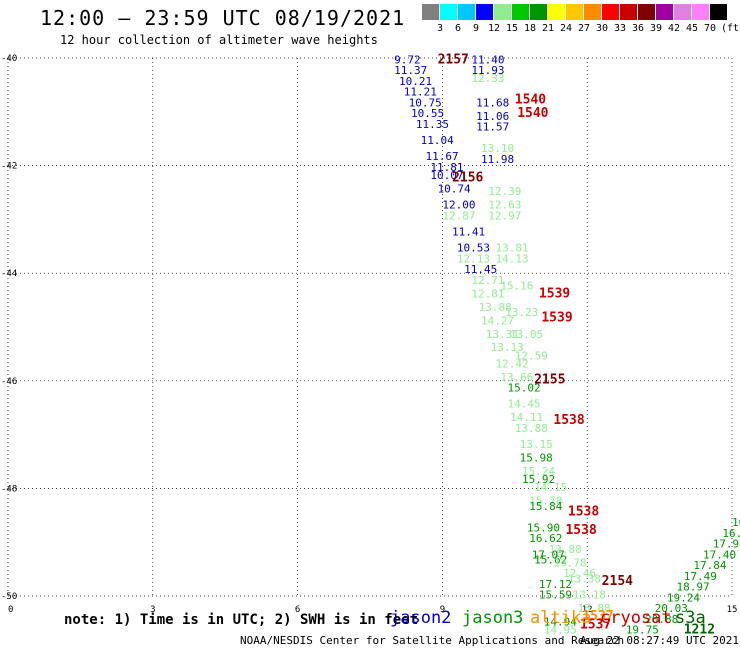 The height and width of the screenshot is (650, 740). What do you see at coordinates (579, 573) in the screenshot?
I see `wave-height-label: 12.46` at bounding box center [579, 573].